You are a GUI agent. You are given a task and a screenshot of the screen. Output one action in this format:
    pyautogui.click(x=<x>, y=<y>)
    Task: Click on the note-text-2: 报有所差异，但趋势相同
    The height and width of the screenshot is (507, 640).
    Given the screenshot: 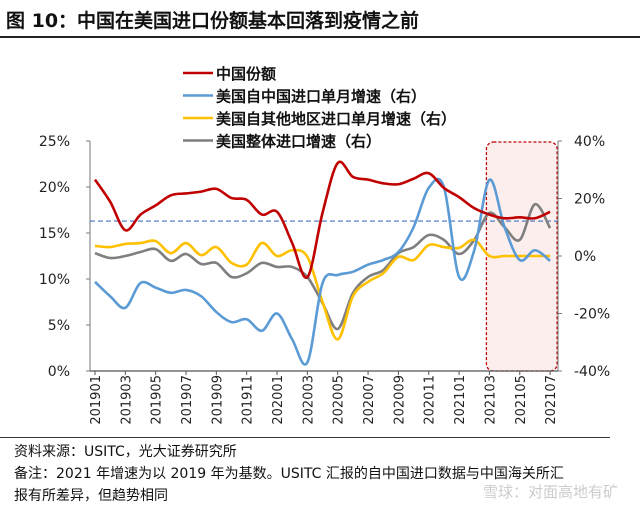 What is the action you would take?
    pyautogui.click(x=91, y=496)
    